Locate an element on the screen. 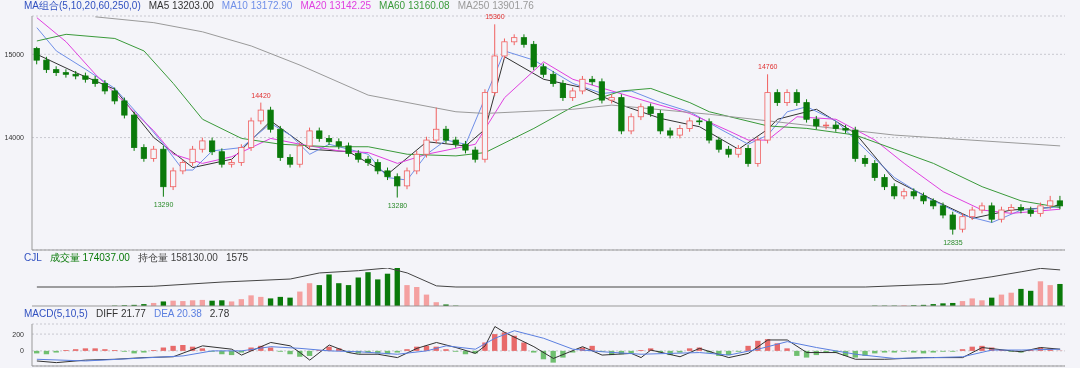 Image resolution: width=1080 pixels, height=368 pixels. text: 2.78 is located at coordinates (219, 314).